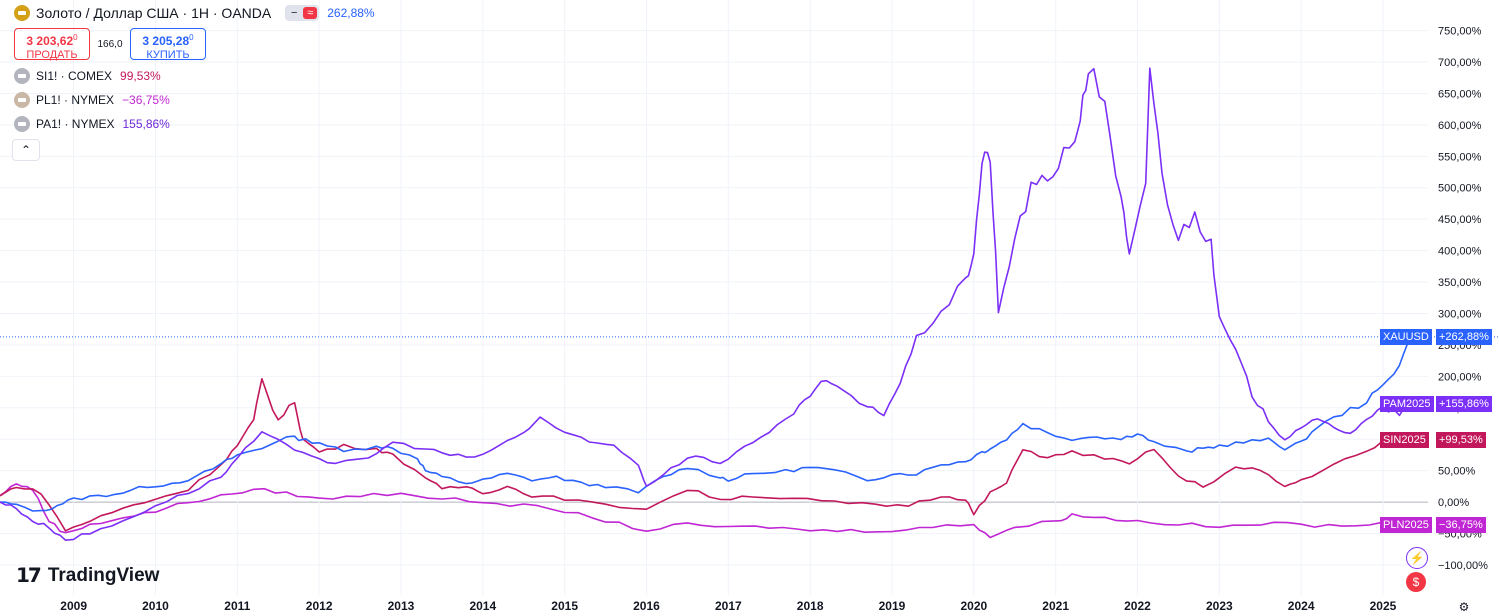 The height and width of the screenshot is (616, 1499). Describe the element at coordinates (1301, 606) in the screenshot. I see `x-tick-label: 2024` at that location.